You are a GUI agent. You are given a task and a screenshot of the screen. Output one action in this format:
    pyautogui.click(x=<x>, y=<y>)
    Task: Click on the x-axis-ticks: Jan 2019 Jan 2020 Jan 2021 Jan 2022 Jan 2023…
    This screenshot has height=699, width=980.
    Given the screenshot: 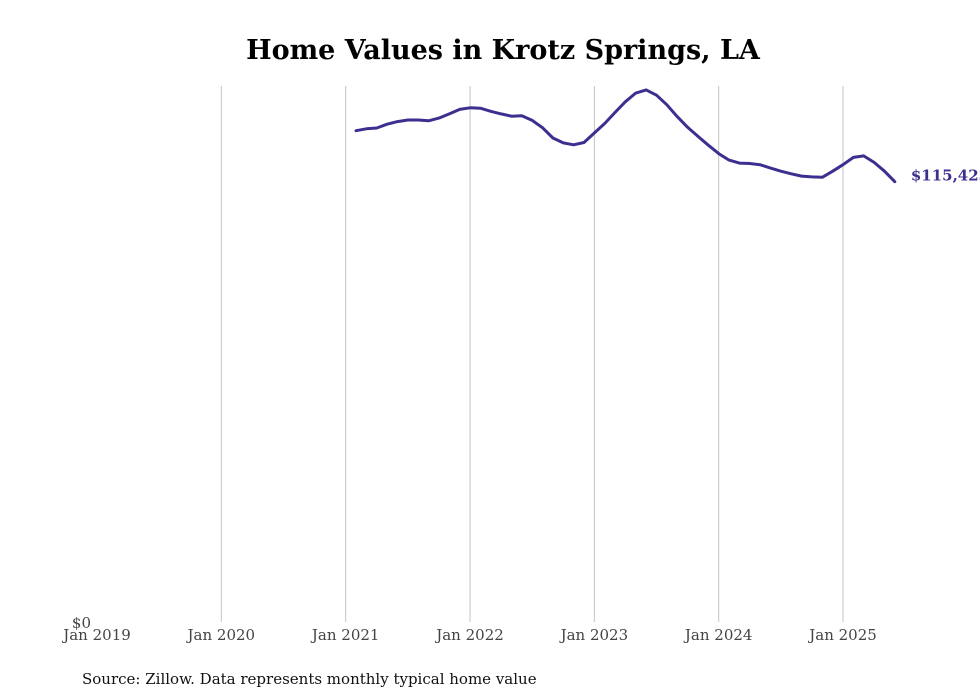 What is the action you would take?
    pyautogui.click(x=469, y=635)
    